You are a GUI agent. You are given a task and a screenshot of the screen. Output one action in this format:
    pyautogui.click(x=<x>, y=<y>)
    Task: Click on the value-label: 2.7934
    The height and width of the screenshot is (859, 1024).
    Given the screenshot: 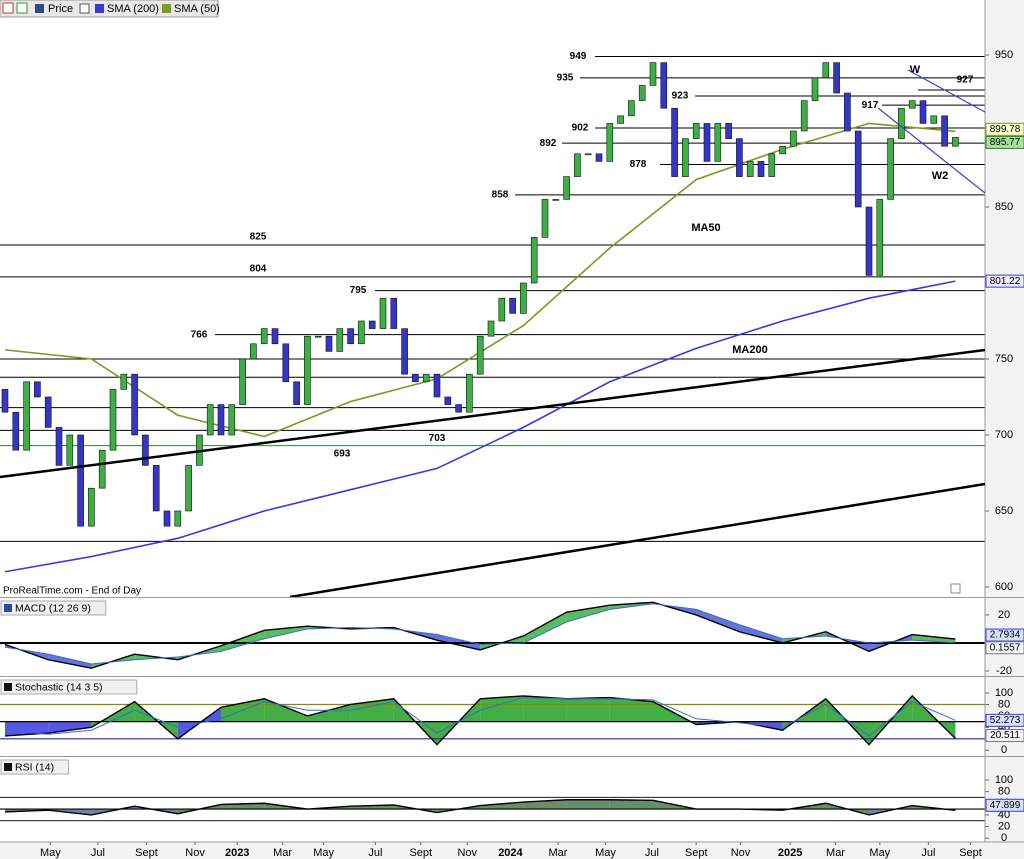 What is the action you would take?
    pyautogui.click(x=1005, y=635)
    